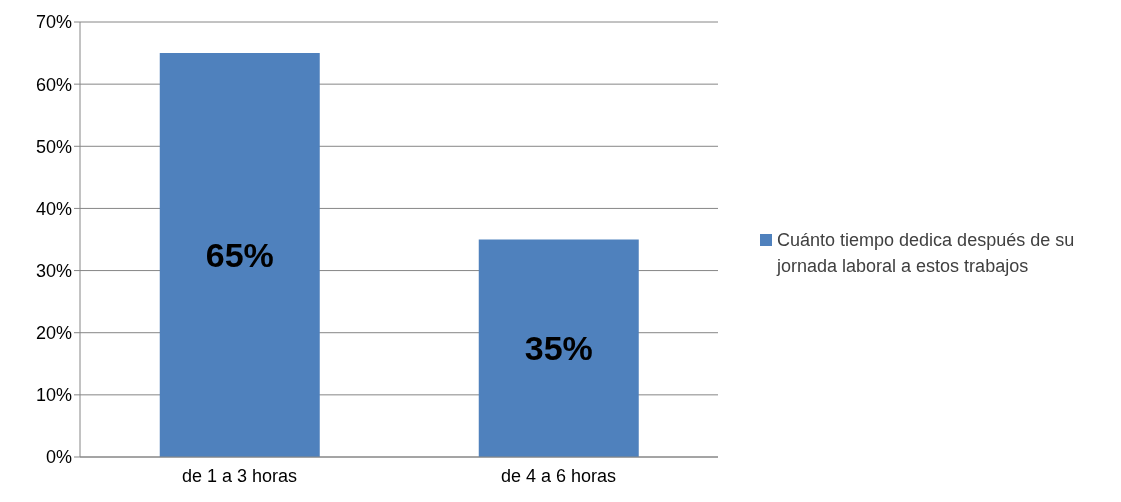  What do you see at coordinates (53, 22) in the screenshot?
I see `y-tick-label: 70%` at bounding box center [53, 22].